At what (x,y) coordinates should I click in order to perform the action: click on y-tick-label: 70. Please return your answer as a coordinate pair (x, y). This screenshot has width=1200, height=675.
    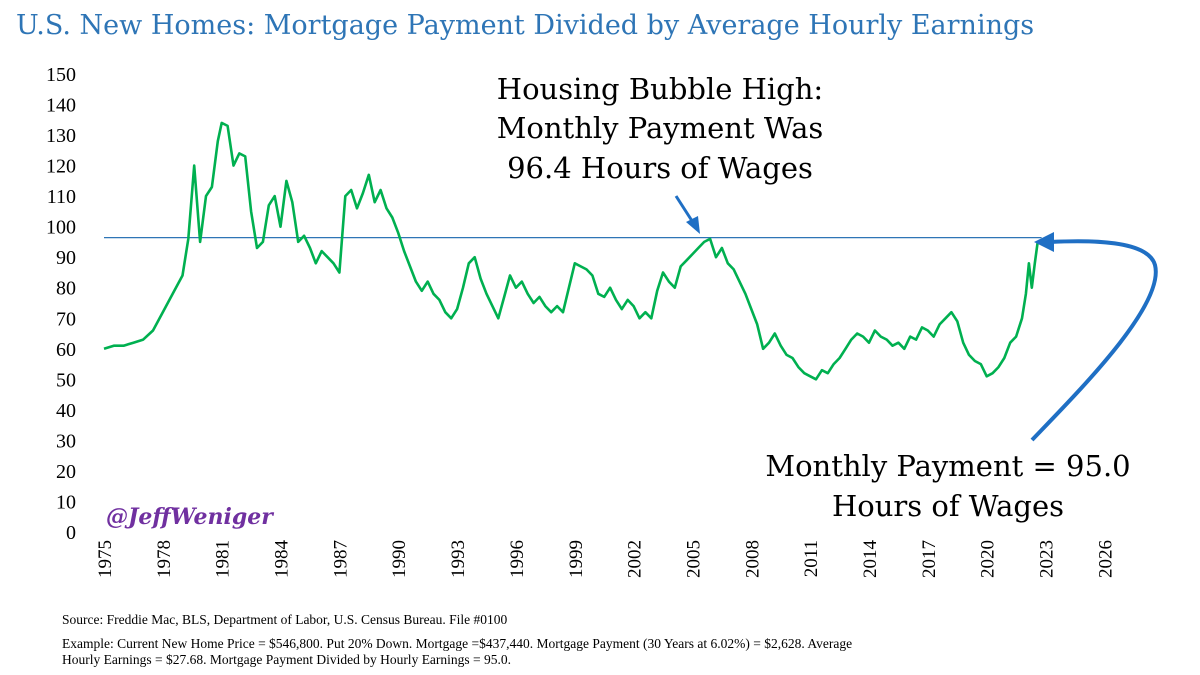
    Looking at the image, I should click on (66, 319).